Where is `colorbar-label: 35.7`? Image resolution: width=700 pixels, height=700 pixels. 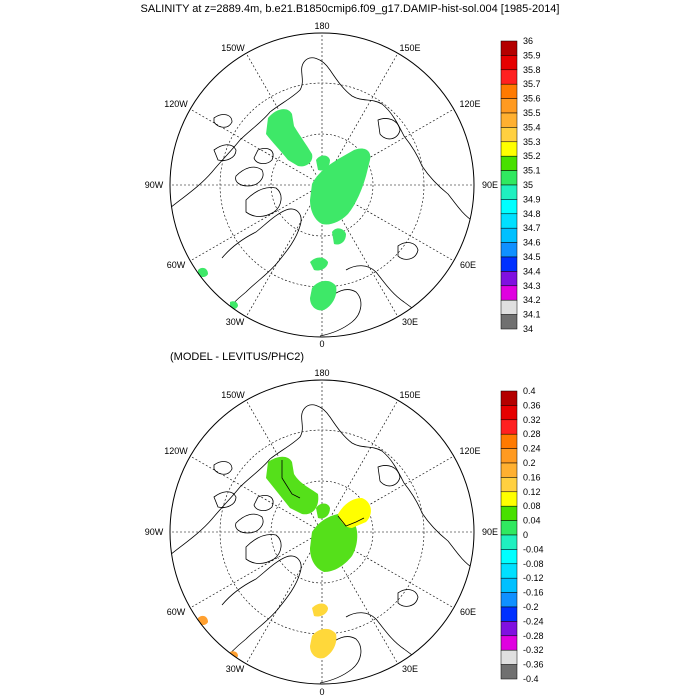
colorbar-label: 35.7 is located at coordinates (532, 84).